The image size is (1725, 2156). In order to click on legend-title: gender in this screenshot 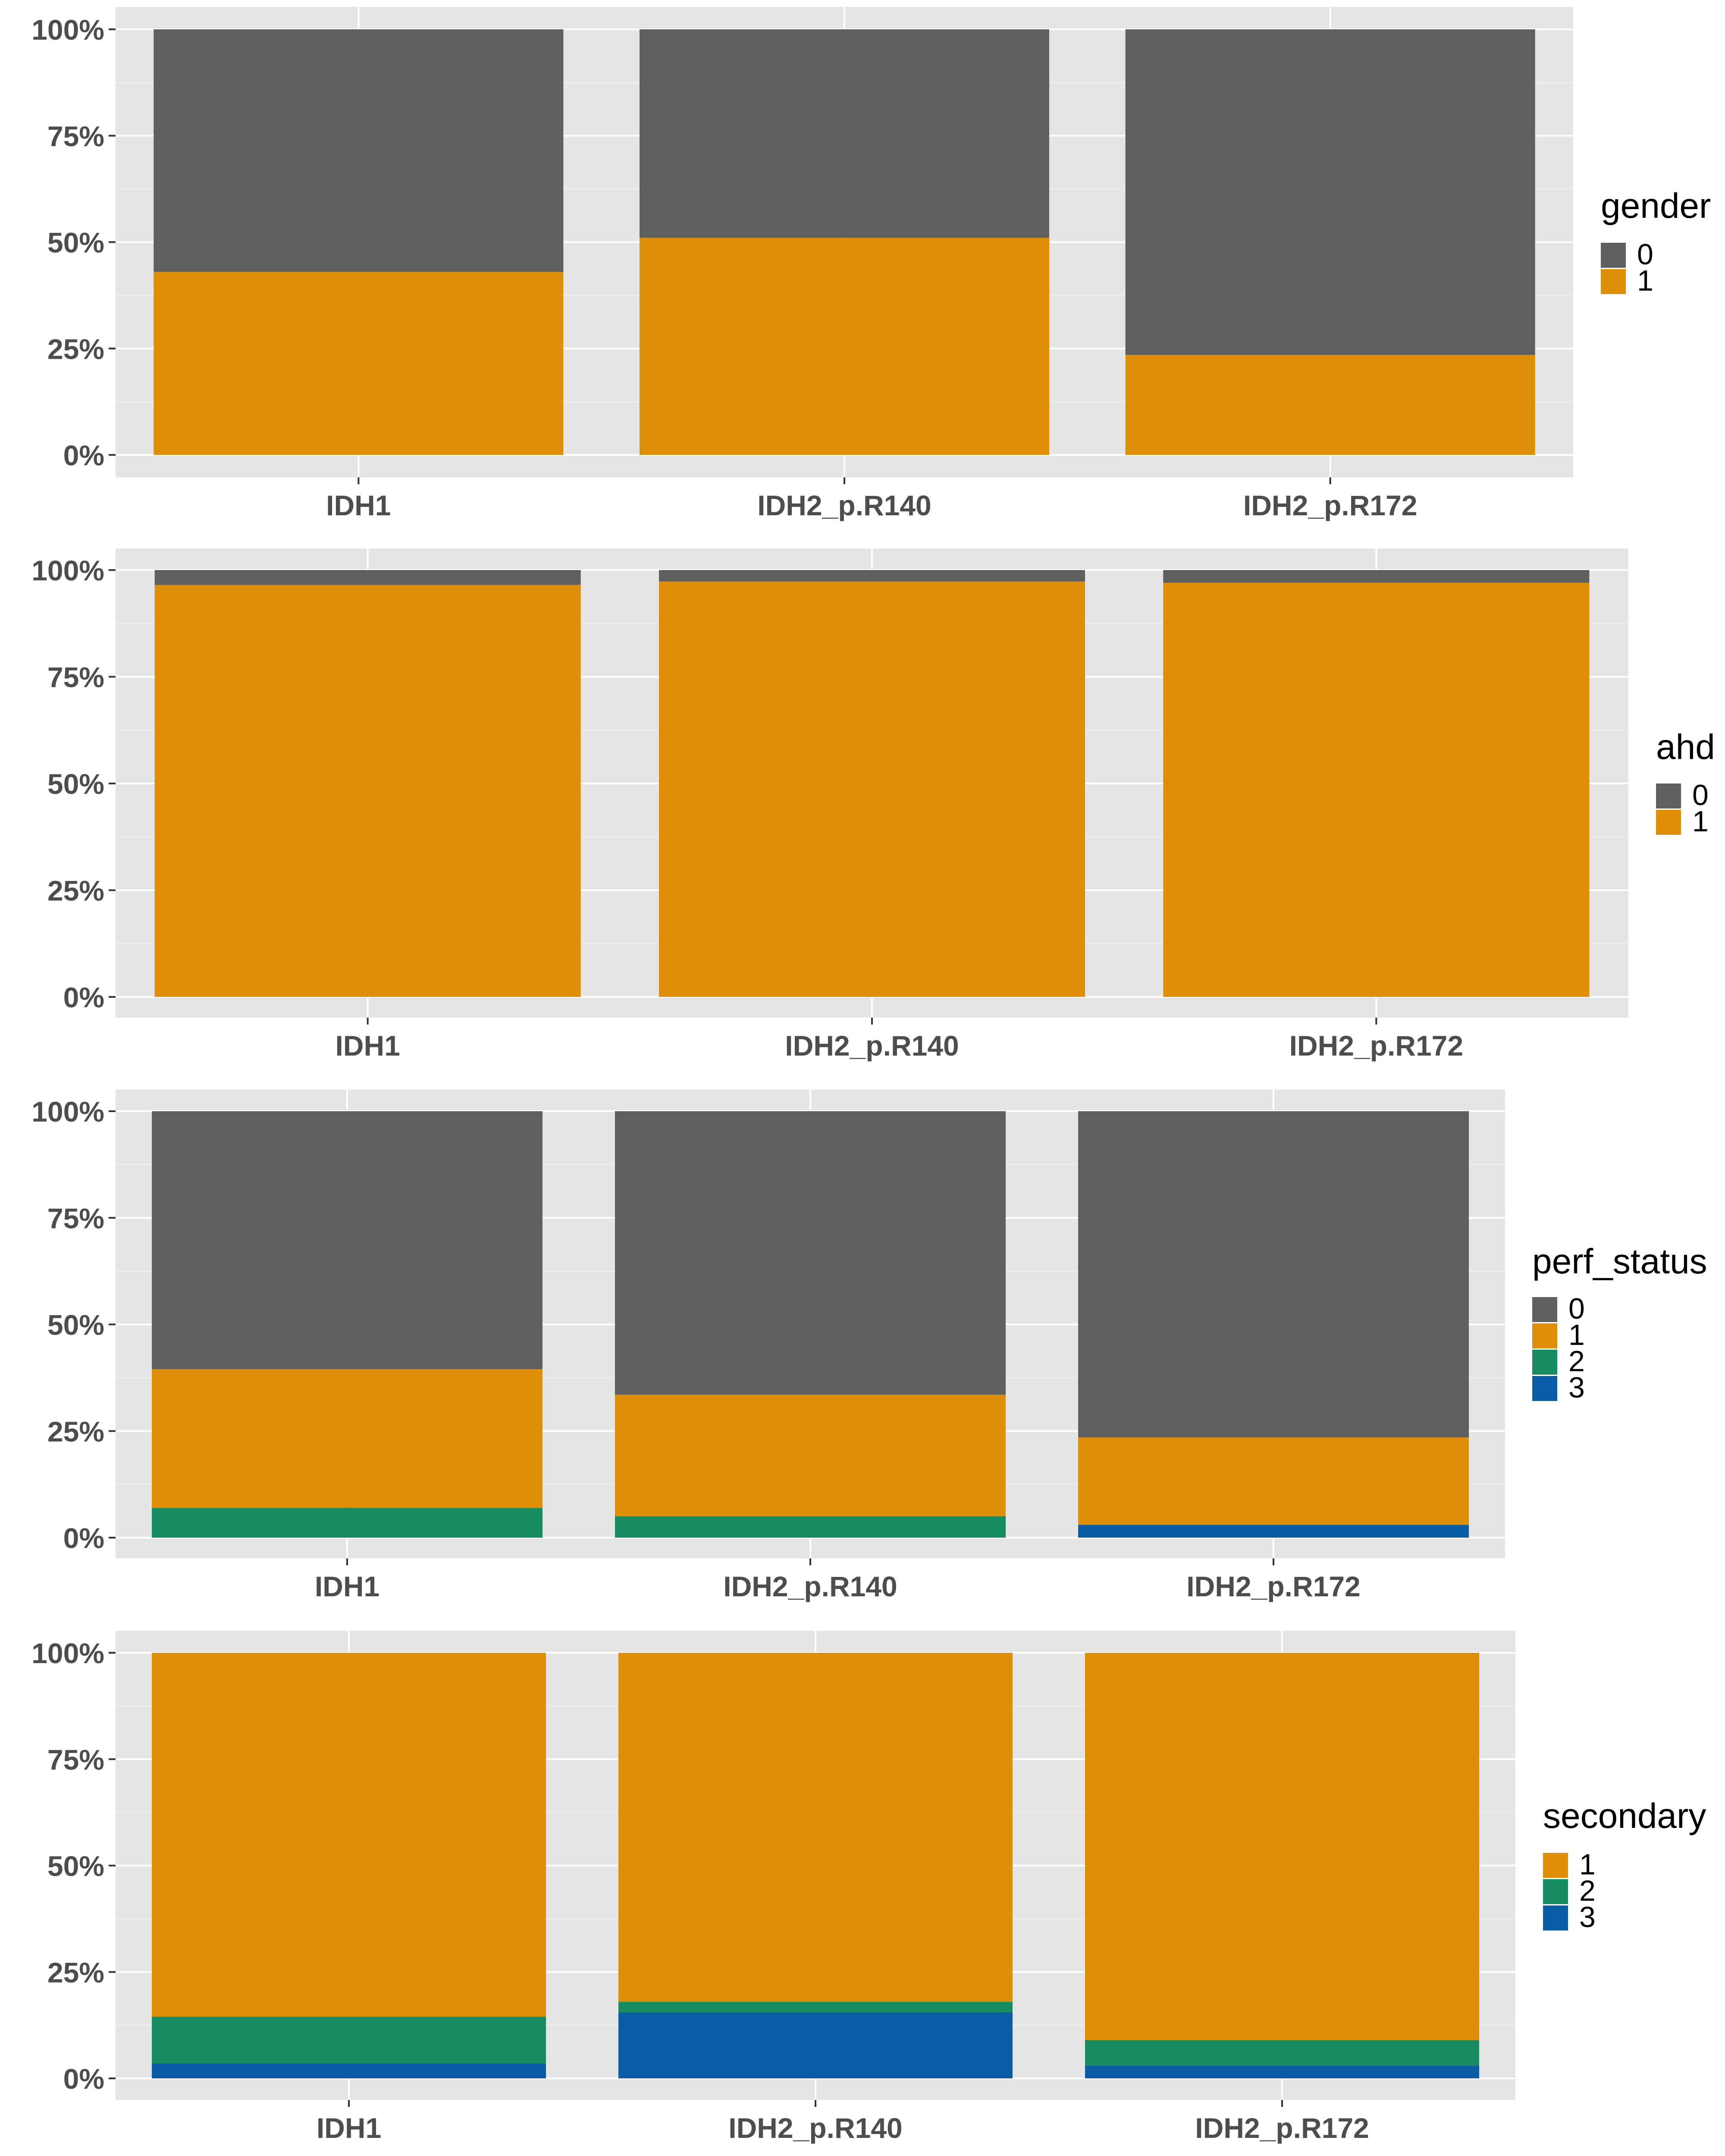, I will do `click(1656, 206)`.